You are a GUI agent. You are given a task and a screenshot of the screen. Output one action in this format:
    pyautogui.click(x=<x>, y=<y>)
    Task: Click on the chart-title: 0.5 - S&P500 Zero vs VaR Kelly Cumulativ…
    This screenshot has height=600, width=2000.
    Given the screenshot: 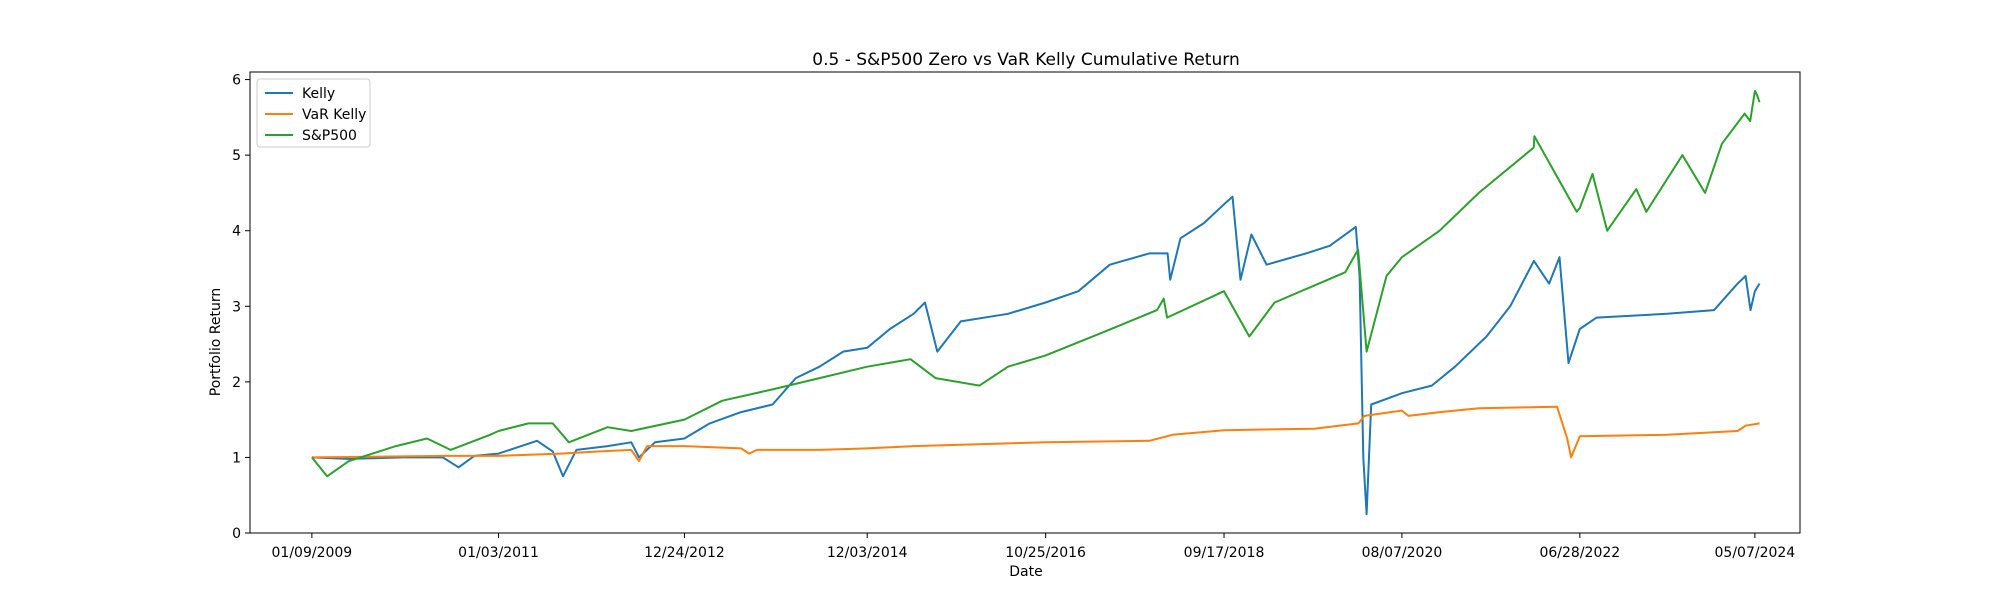 What is the action you would take?
    pyautogui.click(x=1025, y=60)
    